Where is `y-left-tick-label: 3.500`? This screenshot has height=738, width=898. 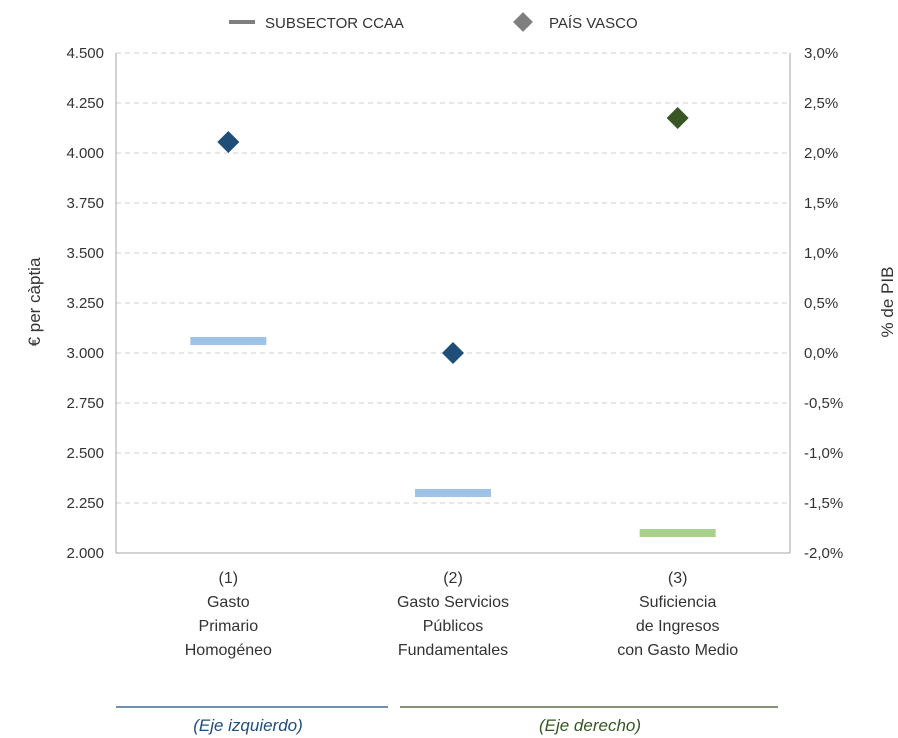
y-left-tick-label: 3.500 is located at coordinates (85, 253).